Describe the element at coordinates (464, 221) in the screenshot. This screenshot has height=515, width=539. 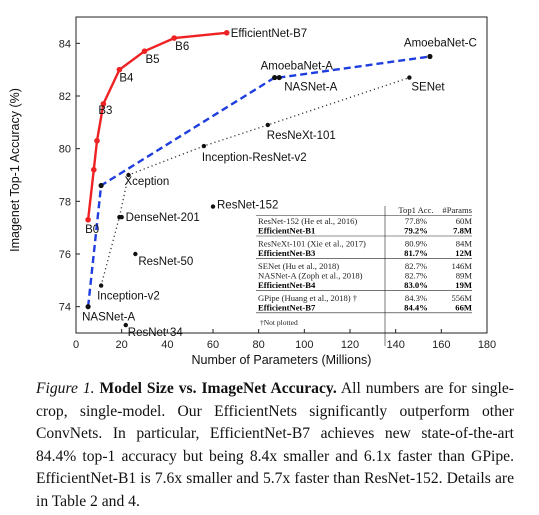
I see `table-cell-params: 60M` at that location.